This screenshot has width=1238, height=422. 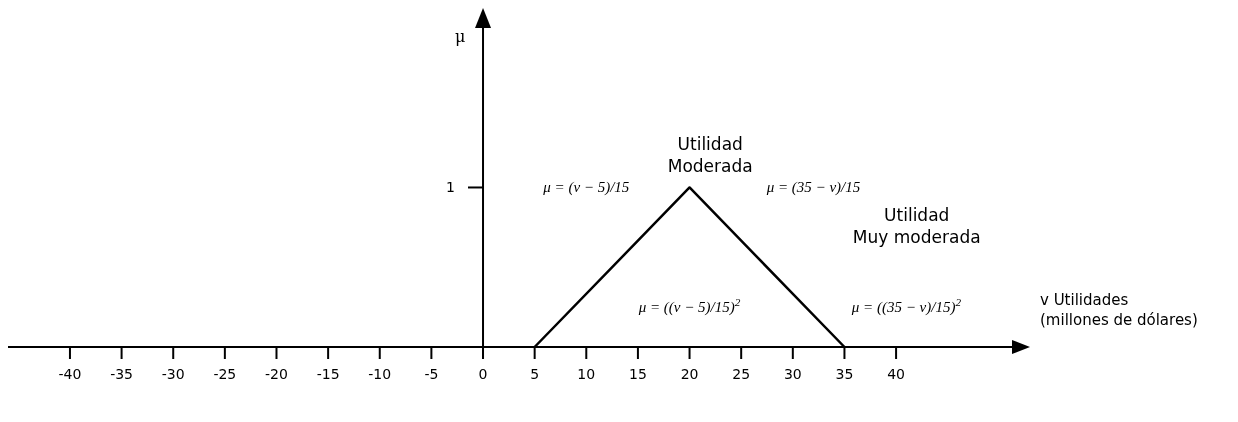 I want to click on x-tick-label: -5, so click(x=431, y=374).